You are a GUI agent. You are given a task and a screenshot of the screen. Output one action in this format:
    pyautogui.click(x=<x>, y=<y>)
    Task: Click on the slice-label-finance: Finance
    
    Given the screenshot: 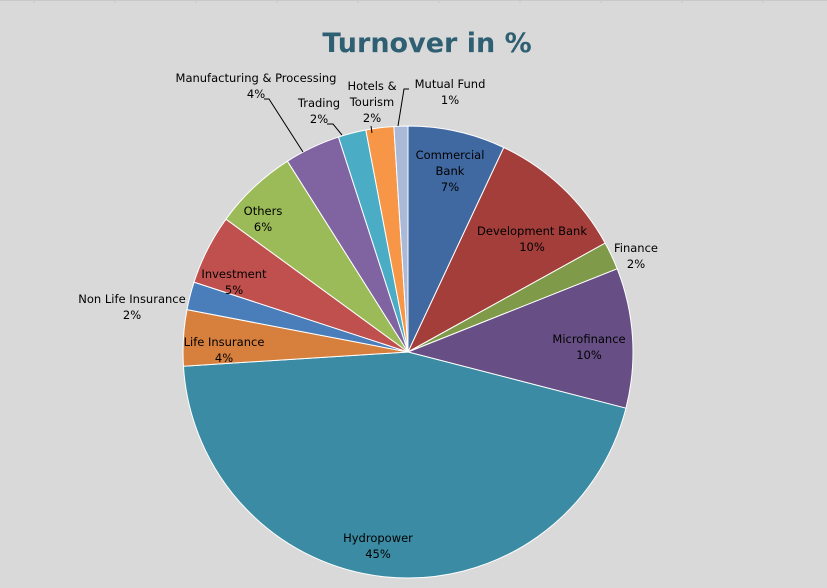 What is the action you would take?
    pyautogui.click(x=636, y=248)
    